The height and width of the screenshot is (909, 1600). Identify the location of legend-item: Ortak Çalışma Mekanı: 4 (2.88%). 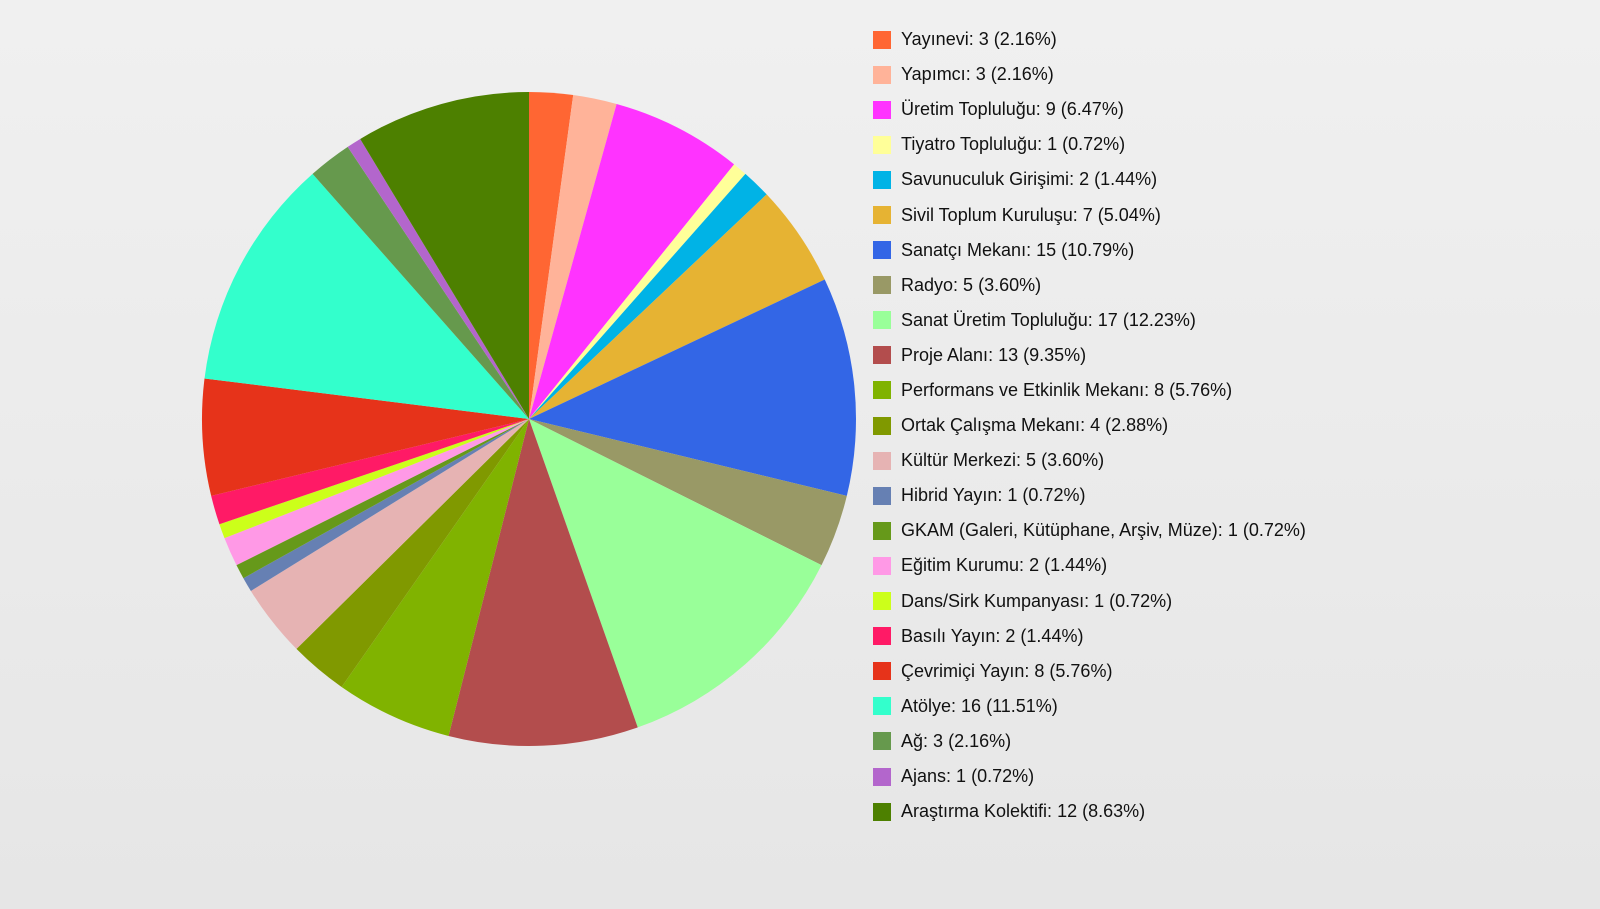
(1089, 425).